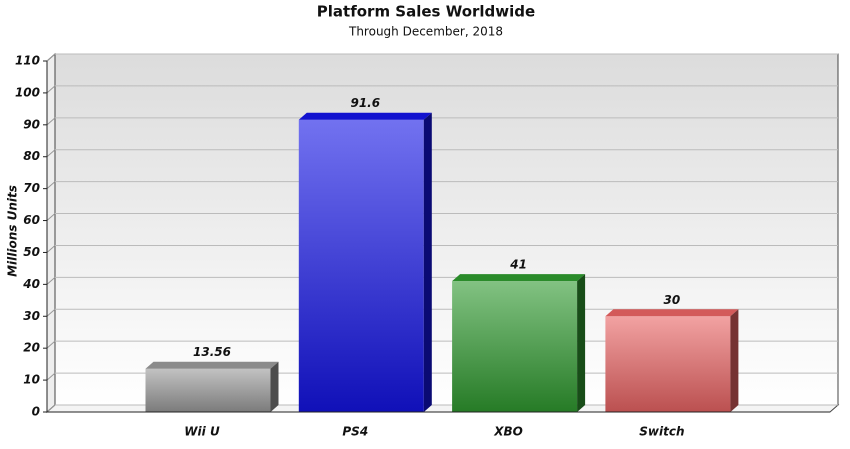 This screenshot has width=850, height=449. Describe the element at coordinates (661, 432) in the screenshot. I see `x-tick-label: Switch` at that location.